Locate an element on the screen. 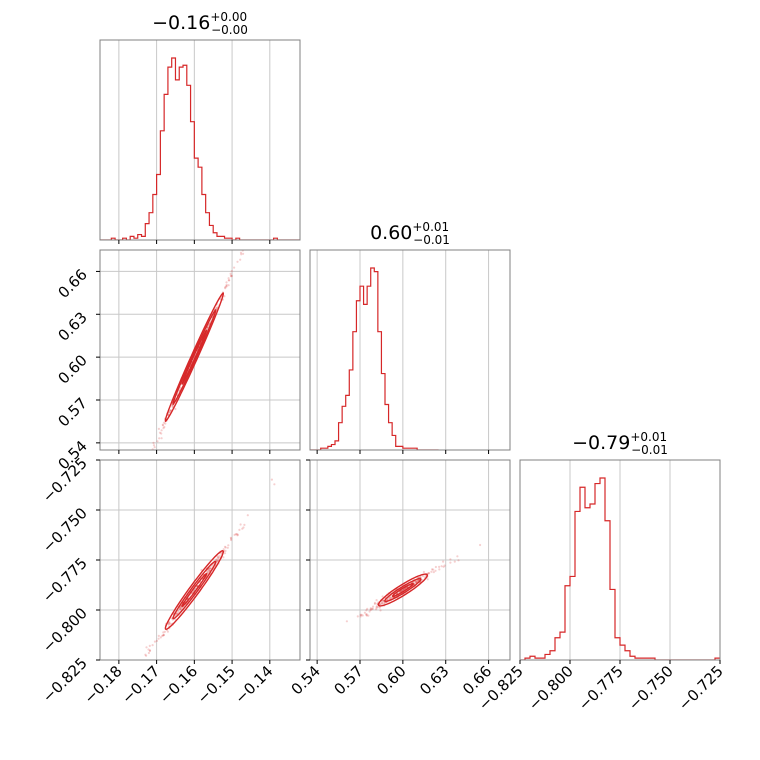 The height and width of the screenshot is (760, 760). x-tick-label: −0.750 is located at coordinates (651, 688).